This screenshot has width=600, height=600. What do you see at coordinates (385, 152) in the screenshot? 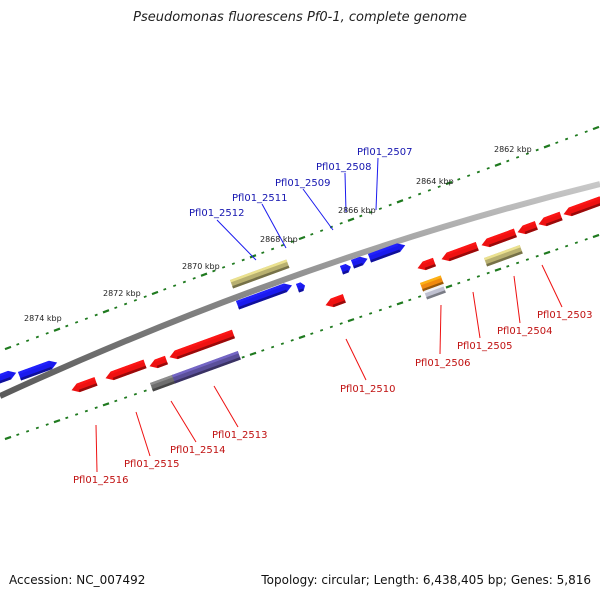
I see `label-Pfl01_2507: Pfl01_2507` at bounding box center [385, 152].